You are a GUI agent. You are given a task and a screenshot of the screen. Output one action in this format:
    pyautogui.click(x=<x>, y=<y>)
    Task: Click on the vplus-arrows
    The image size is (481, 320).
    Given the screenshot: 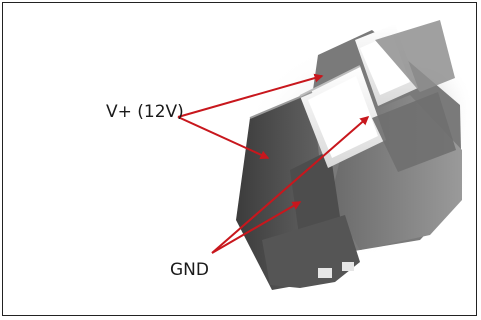 What is the action you would take?
    pyautogui.click(x=250, y=116)
    